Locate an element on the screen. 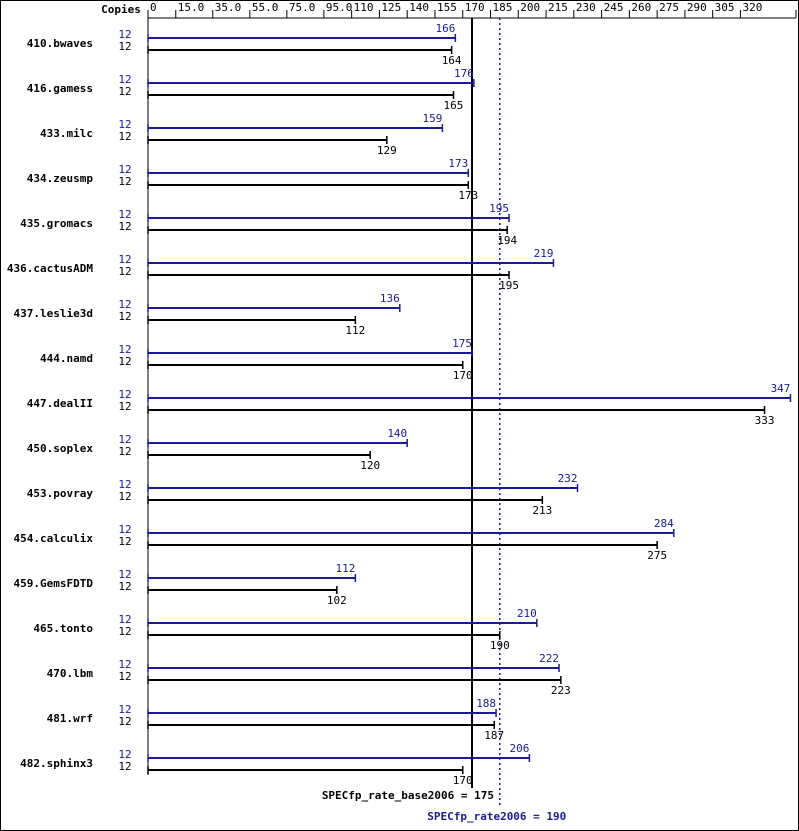  value-label: 120 is located at coordinates (370, 465).